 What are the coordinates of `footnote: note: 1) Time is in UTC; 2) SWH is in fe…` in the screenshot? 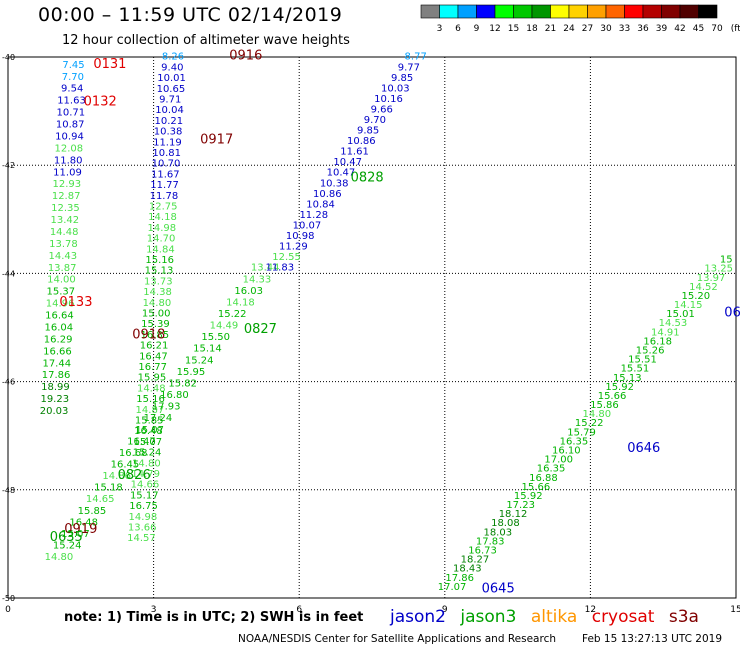 It's located at (214, 617).